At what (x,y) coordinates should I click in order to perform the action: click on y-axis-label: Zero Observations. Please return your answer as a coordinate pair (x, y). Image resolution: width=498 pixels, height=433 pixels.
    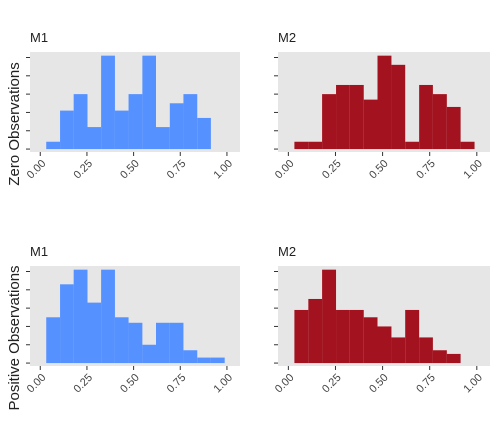
    Looking at the image, I should click on (14, 123).